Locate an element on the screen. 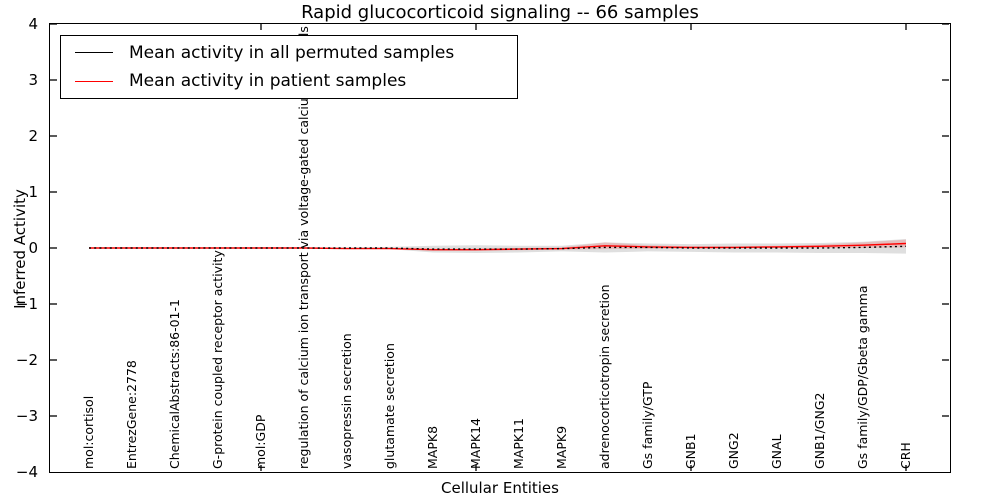 The height and width of the screenshot is (500, 1000). x-entity-label: GNAL is located at coordinates (776, 451).